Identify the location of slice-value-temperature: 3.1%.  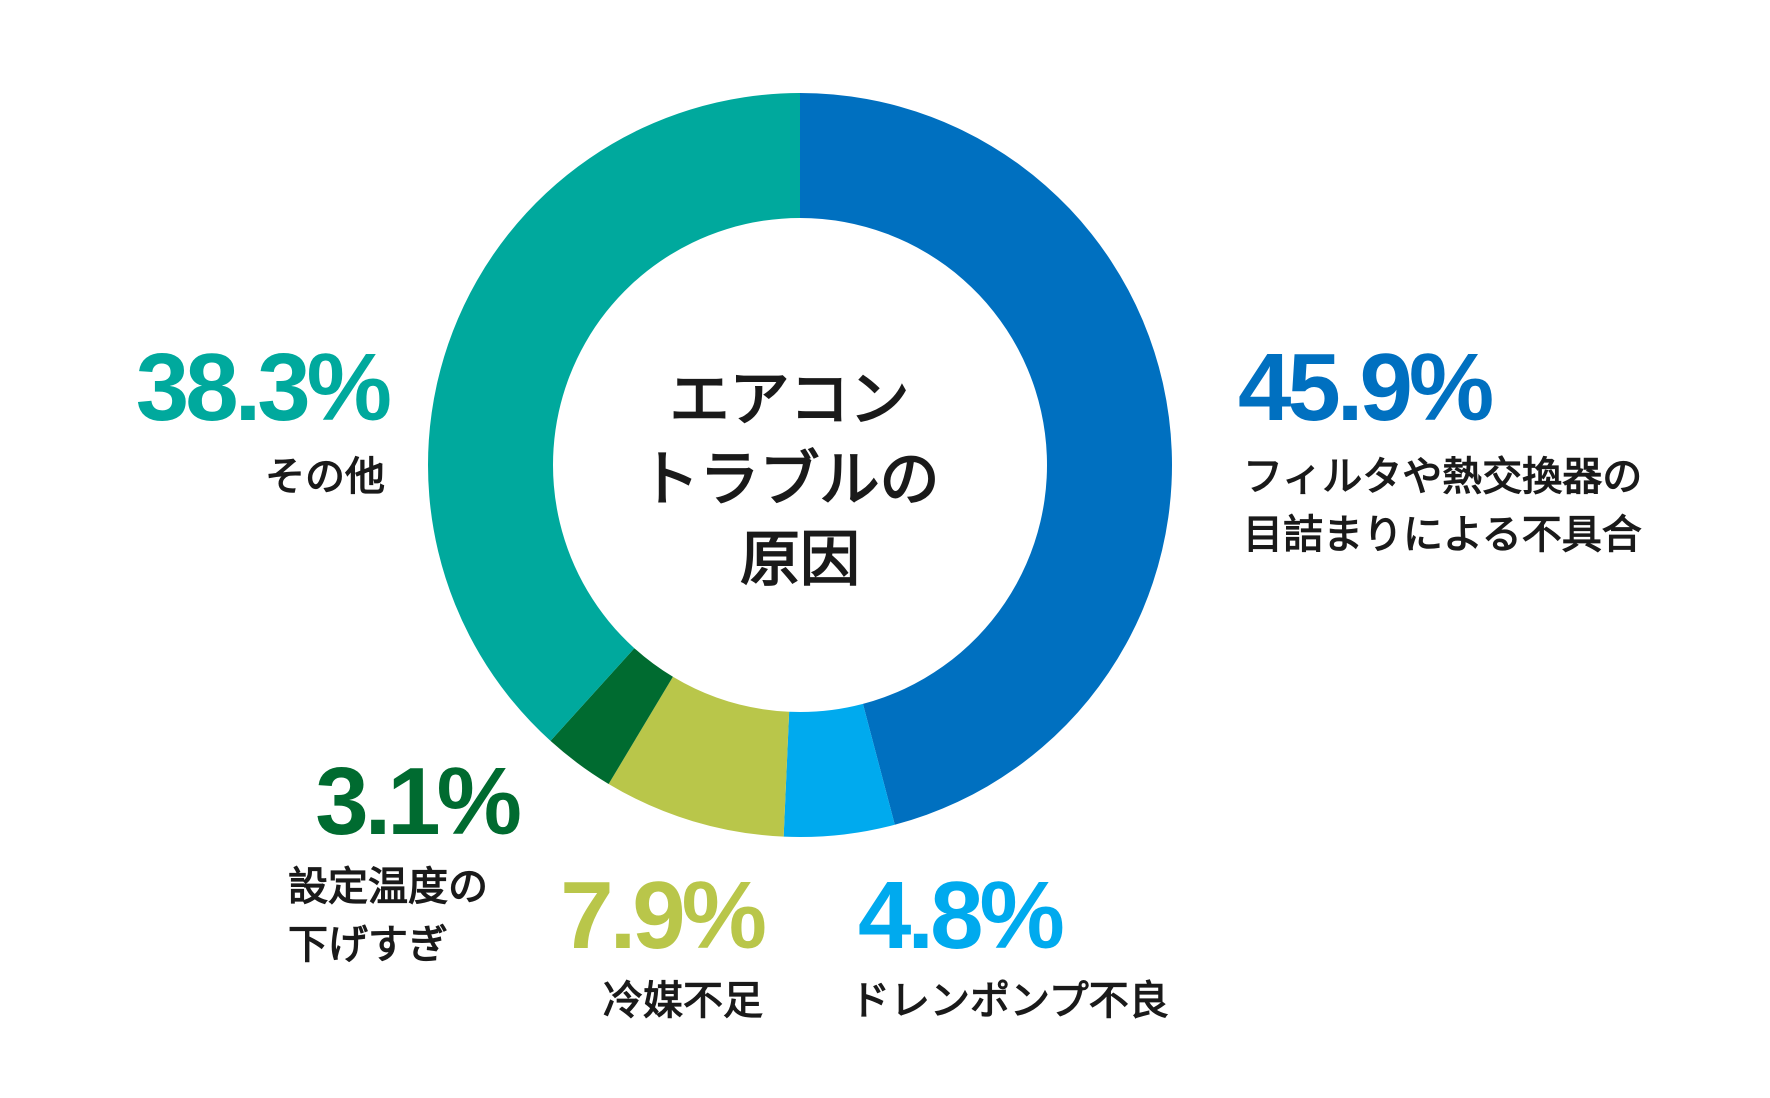
(417, 801).